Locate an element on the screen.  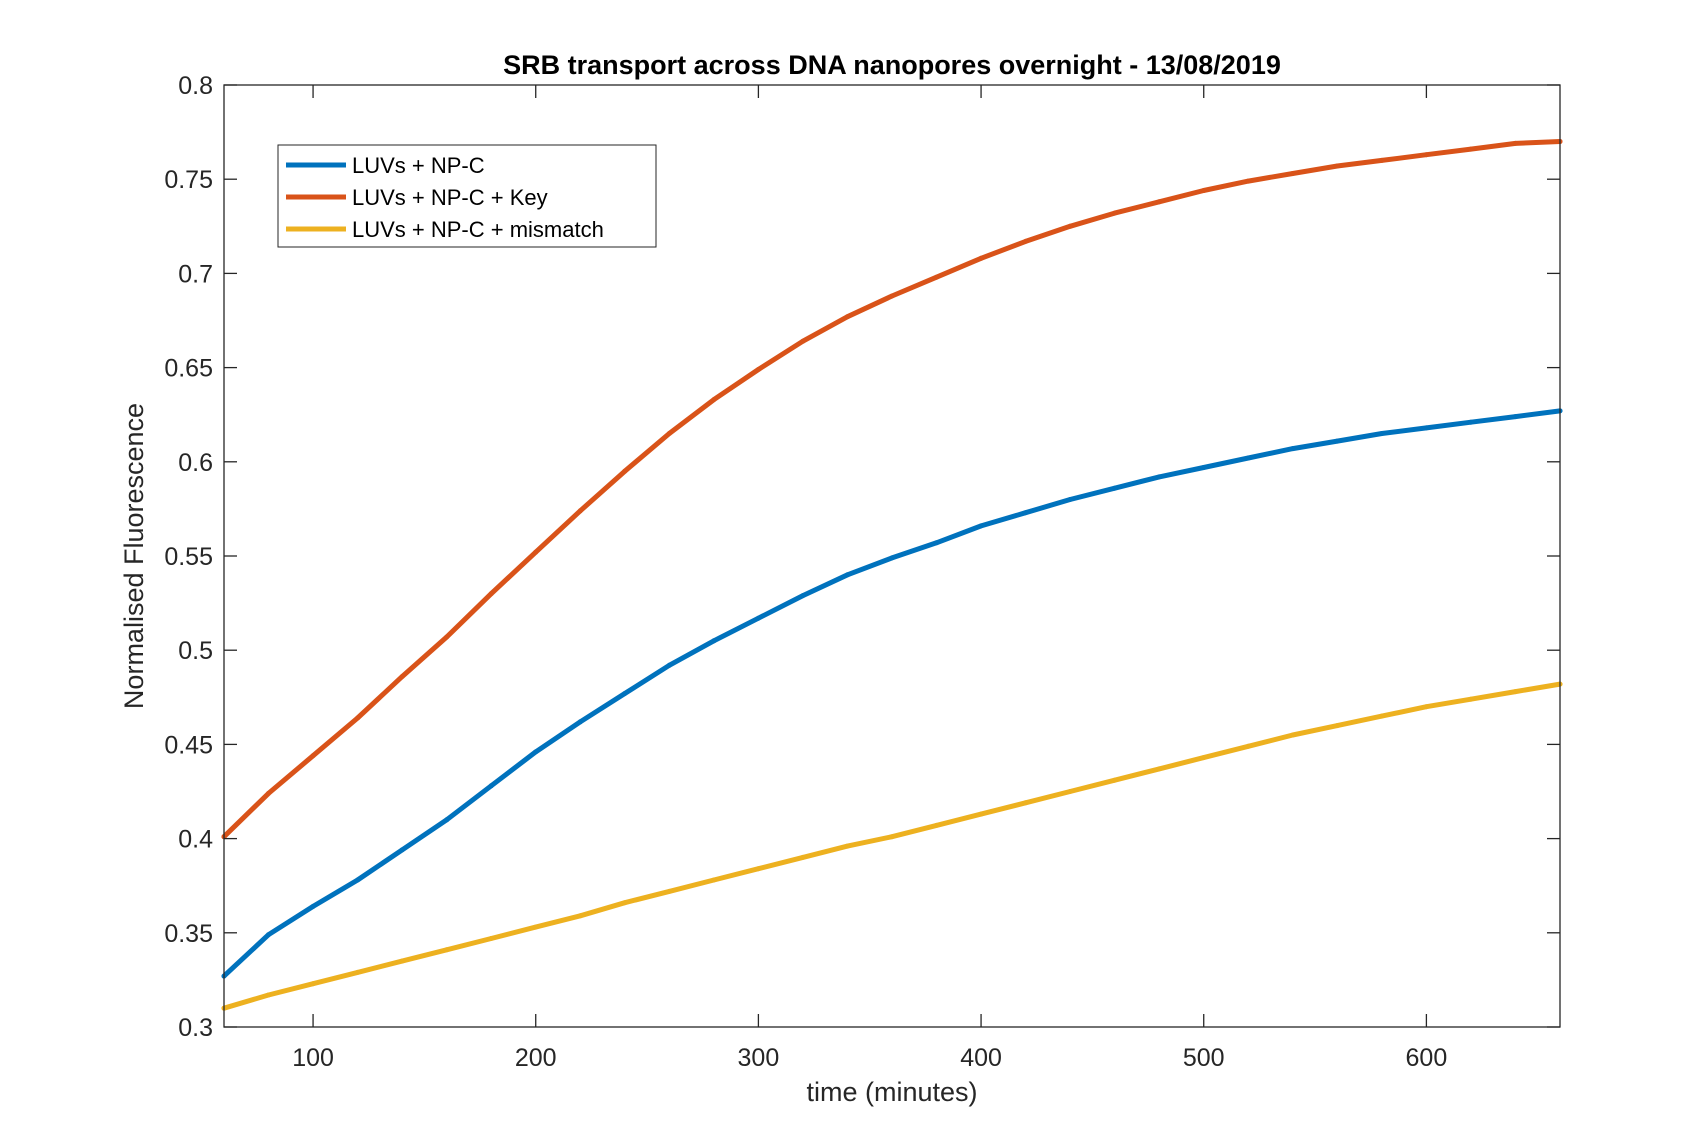
x-tick-label: 100 is located at coordinates (313, 1058).